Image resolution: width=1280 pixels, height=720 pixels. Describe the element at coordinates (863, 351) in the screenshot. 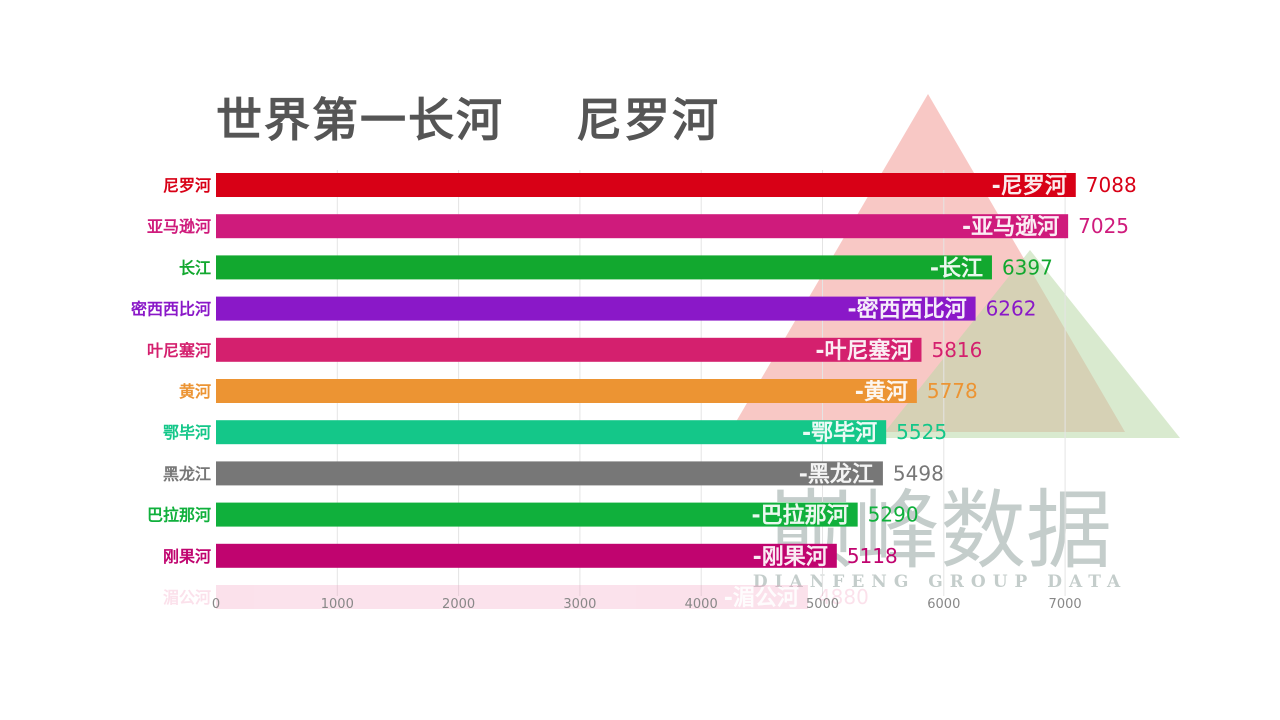

I see `bar-name-label: -叶尼塞河` at that location.